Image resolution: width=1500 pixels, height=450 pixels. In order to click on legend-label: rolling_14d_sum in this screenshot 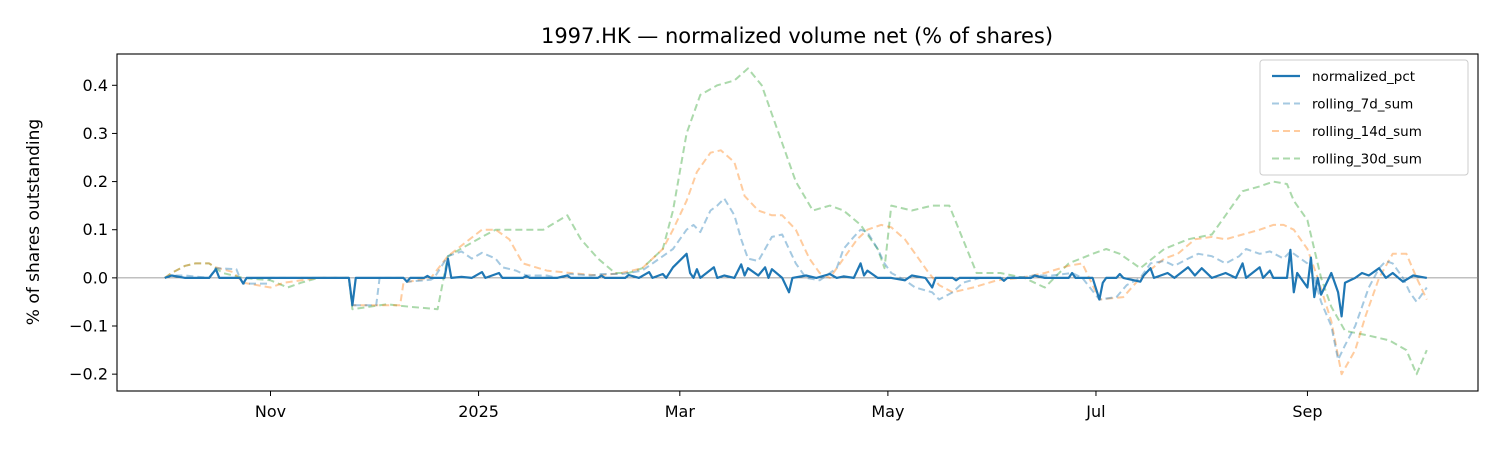, I will do `click(1367, 132)`.